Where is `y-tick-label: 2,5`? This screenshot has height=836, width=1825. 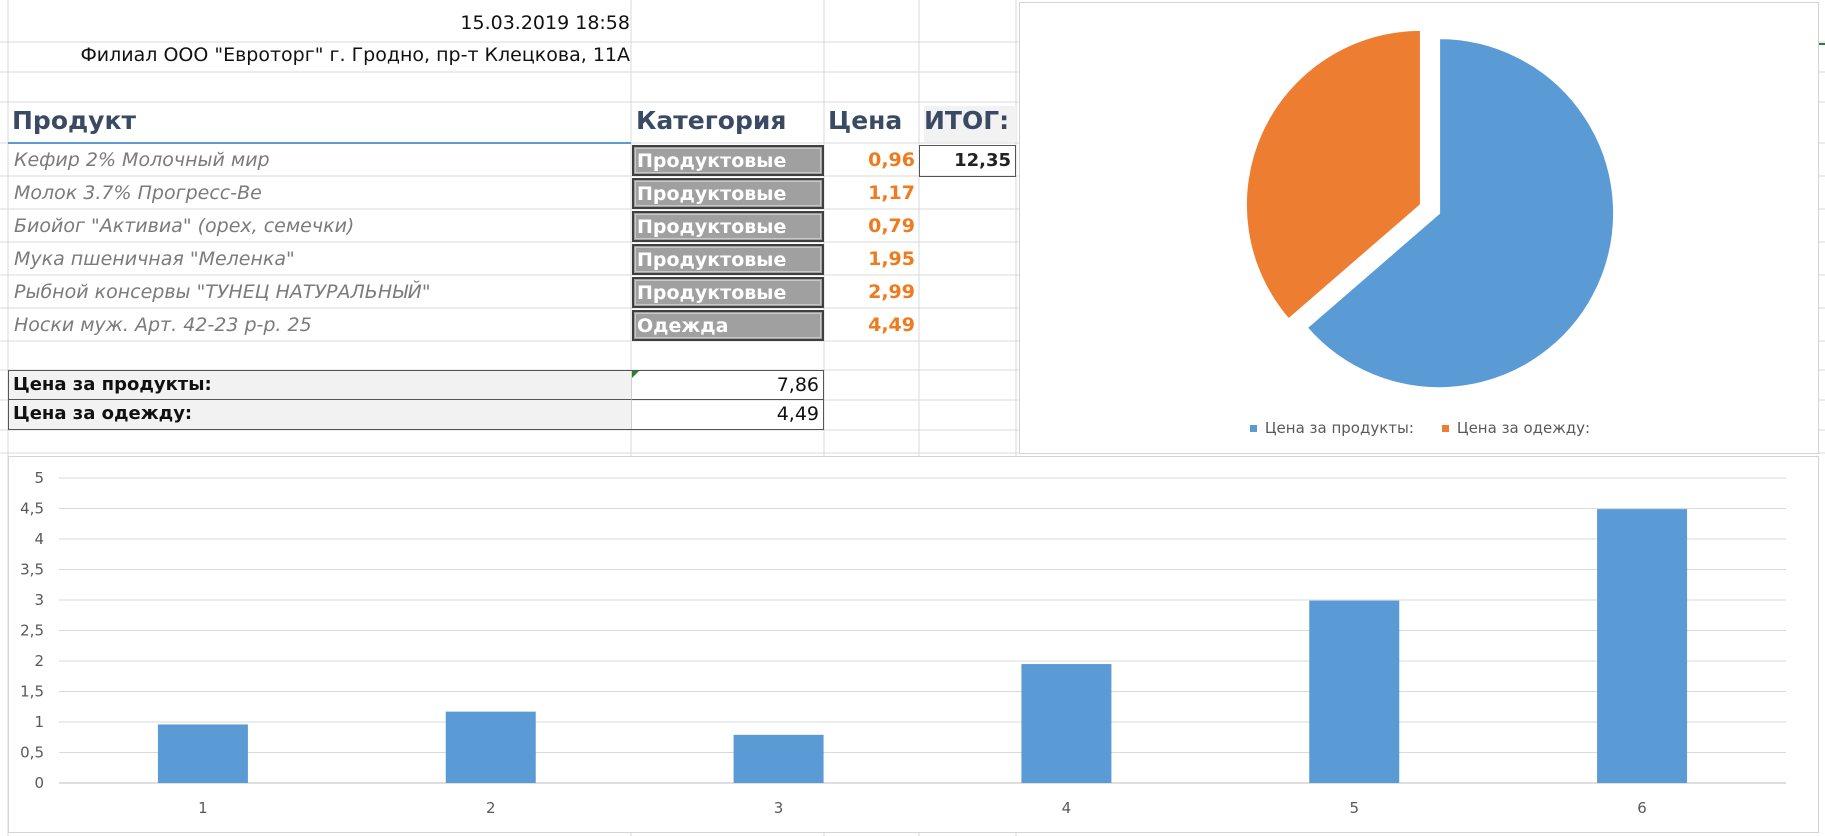
y-tick-label: 2,5 is located at coordinates (32, 631).